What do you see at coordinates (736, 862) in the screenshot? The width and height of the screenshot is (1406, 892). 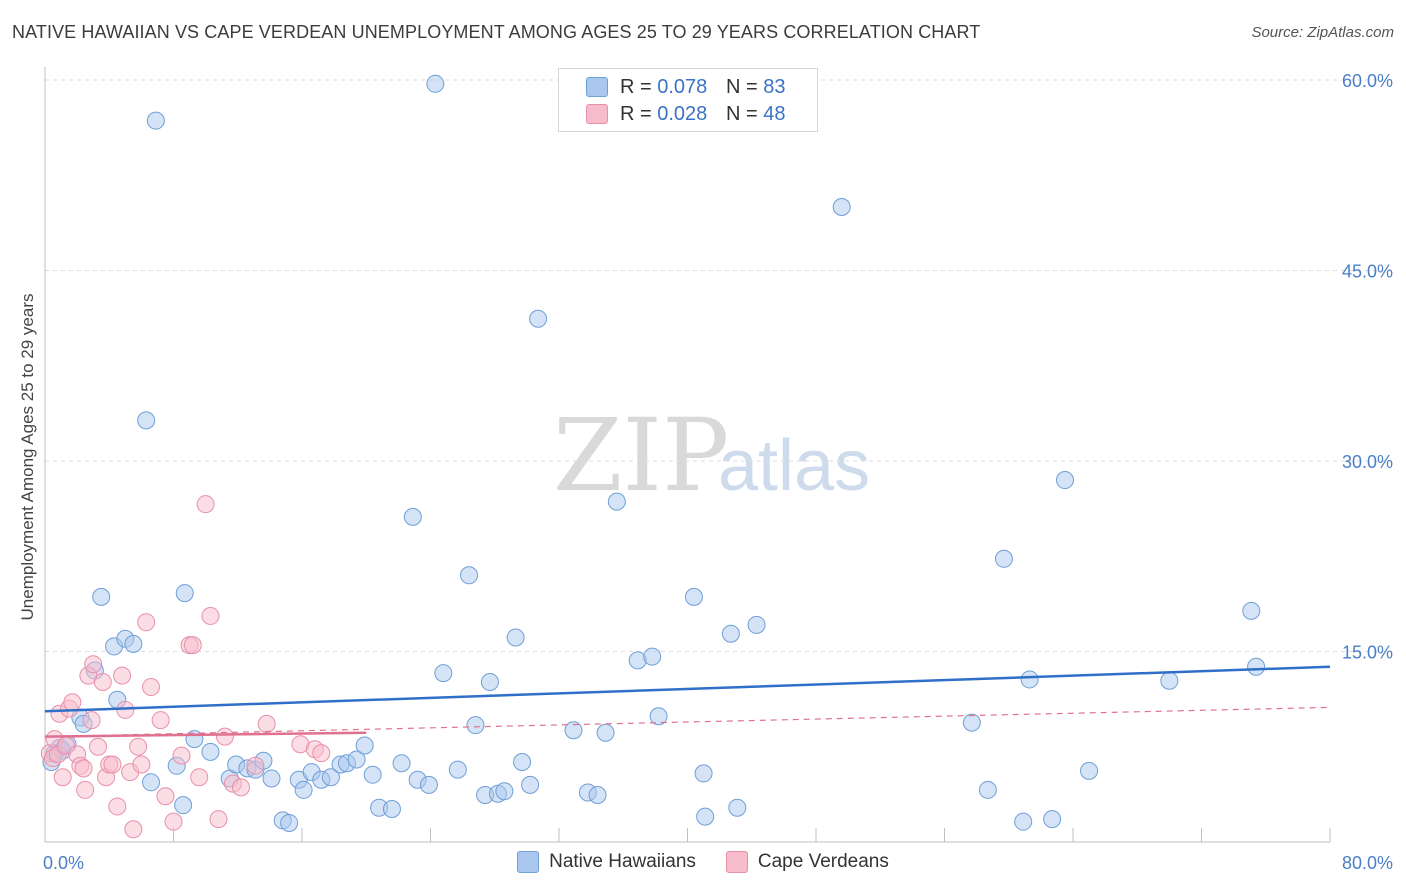 I see `bottom-legend-swatch-pink` at bounding box center [736, 862].